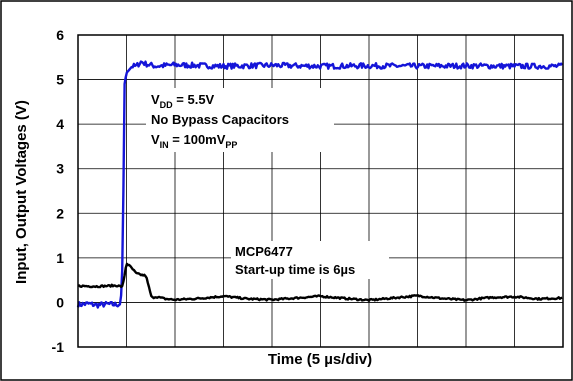 This screenshot has height=381, width=573. Describe the element at coordinates (264, 251) in the screenshot. I see `part-name: MCP6477` at that location.